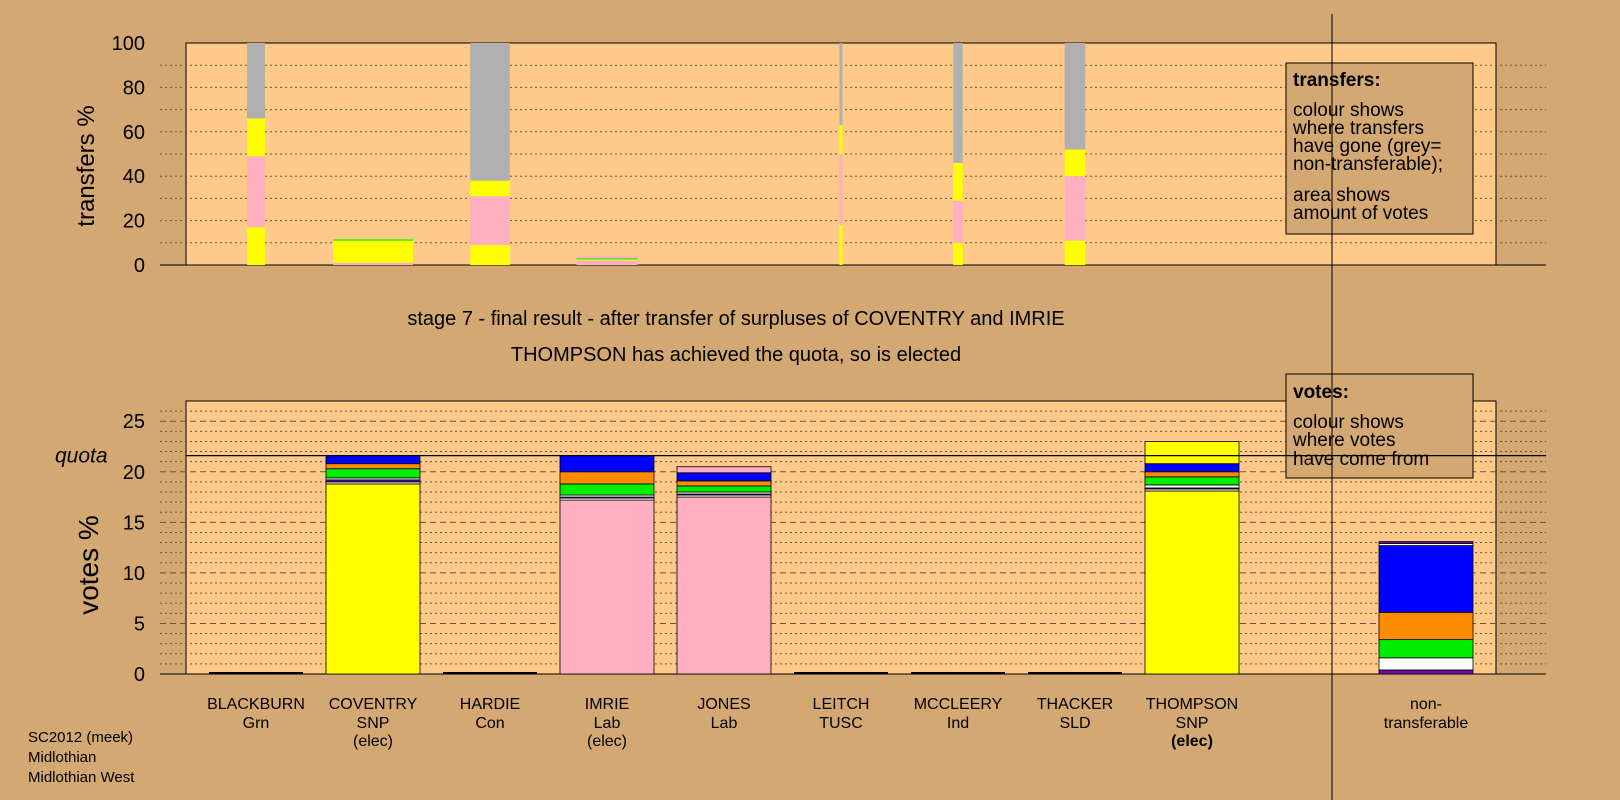 The width and height of the screenshot is (1620, 800). I want to click on candidate-name-label: MCCLEERY, so click(958, 704).